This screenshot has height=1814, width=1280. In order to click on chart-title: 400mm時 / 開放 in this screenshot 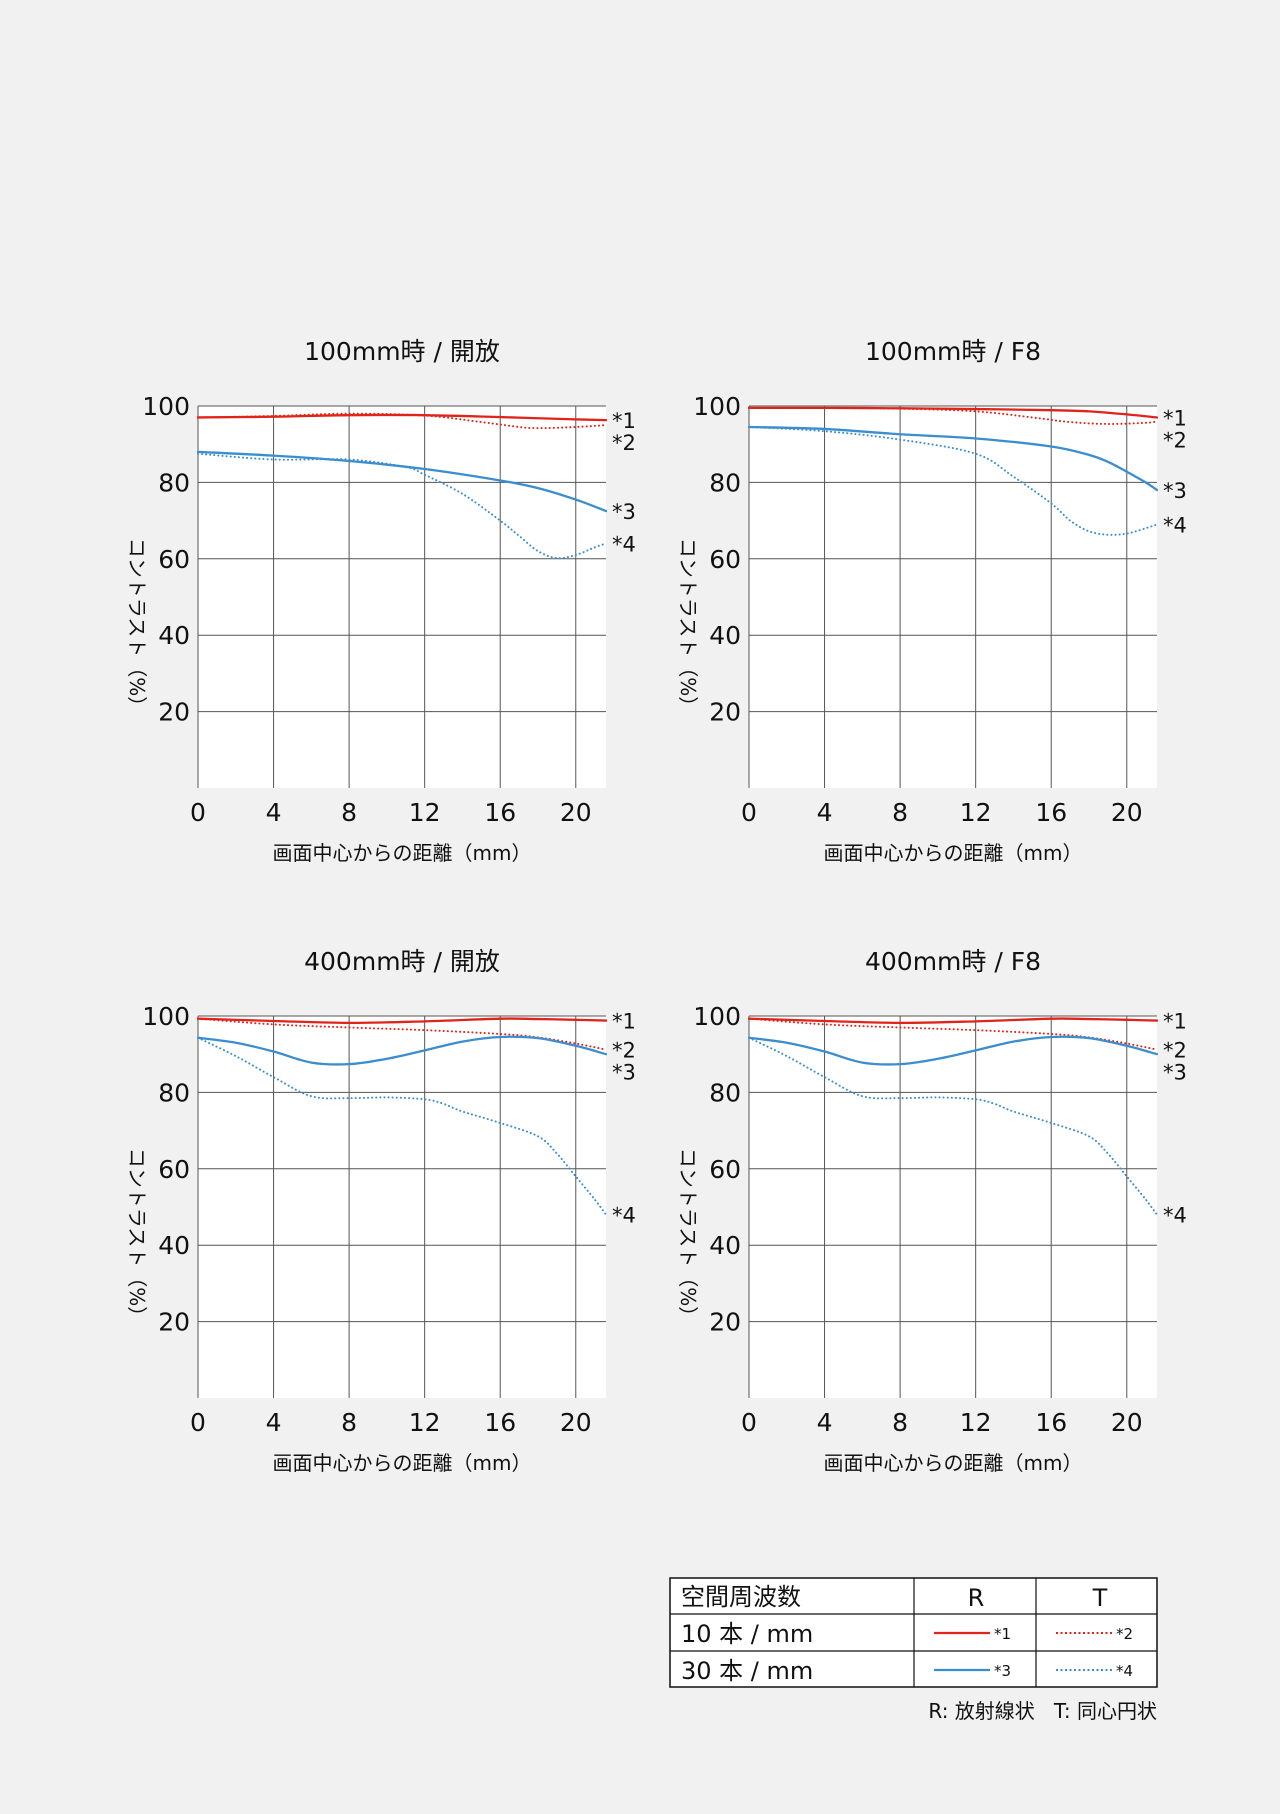, I will do `click(402, 961)`.